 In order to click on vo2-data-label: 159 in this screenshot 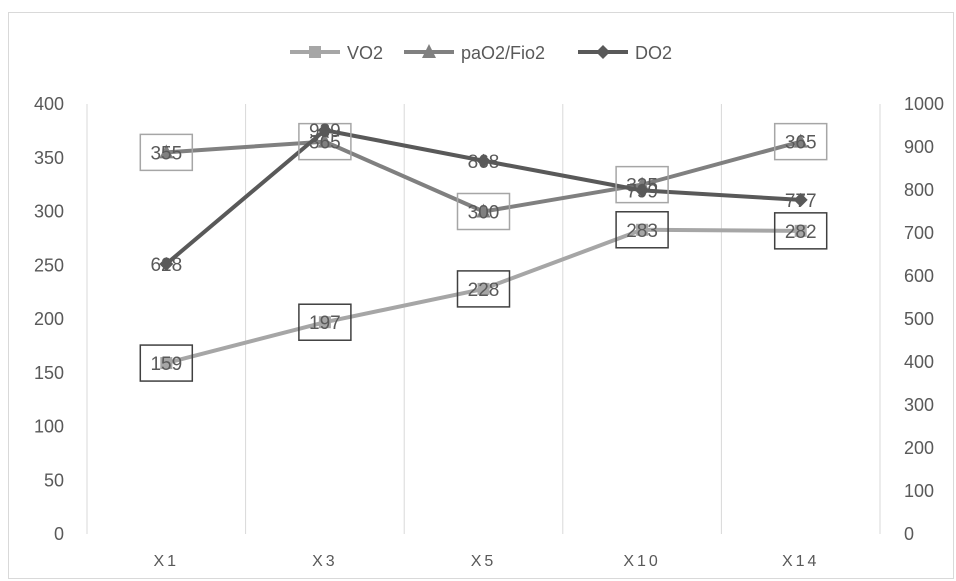, I will do `click(166, 364)`.